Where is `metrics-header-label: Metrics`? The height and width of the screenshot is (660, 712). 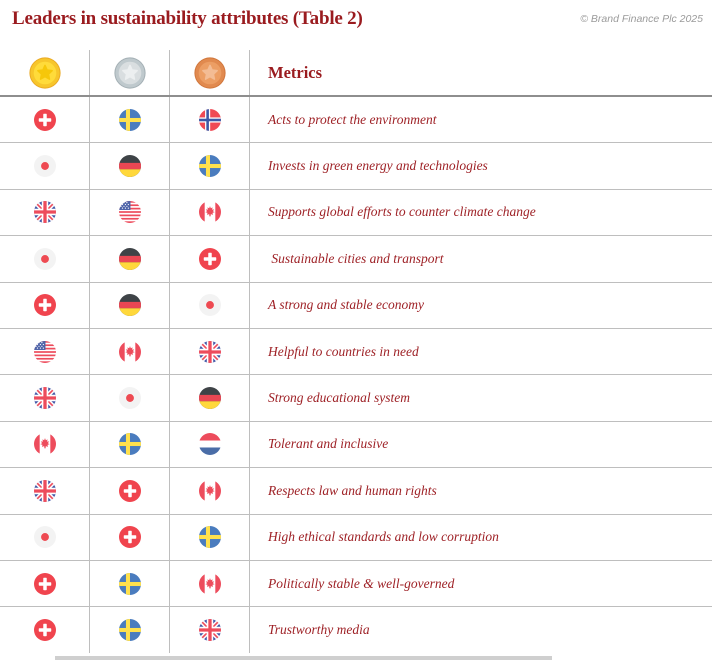 metrics-header-label: Metrics is located at coordinates (295, 72).